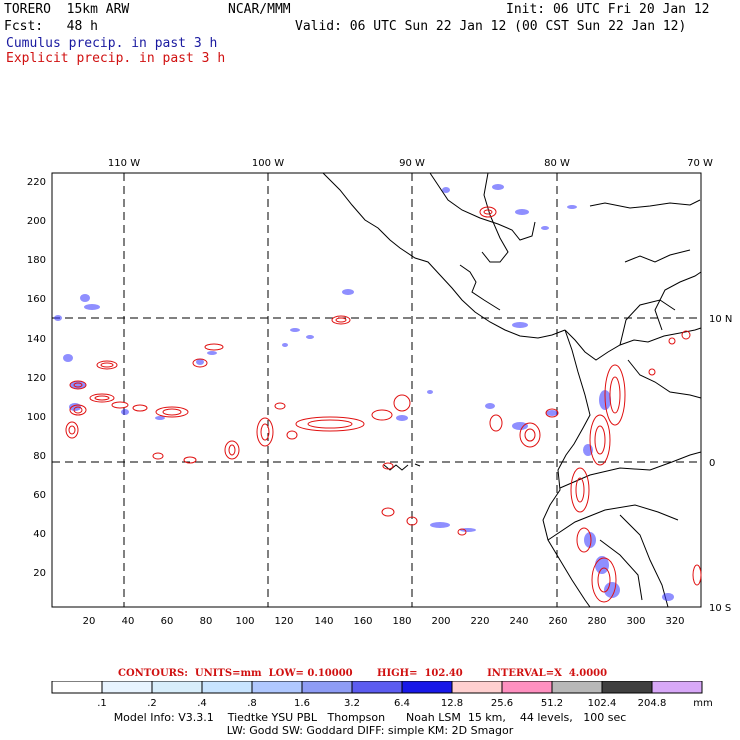 Image resolution: width=740 pixels, height=740 pixels. What do you see at coordinates (362, 621) in the screenshot?
I see `x-tick: 160` at bounding box center [362, 621].